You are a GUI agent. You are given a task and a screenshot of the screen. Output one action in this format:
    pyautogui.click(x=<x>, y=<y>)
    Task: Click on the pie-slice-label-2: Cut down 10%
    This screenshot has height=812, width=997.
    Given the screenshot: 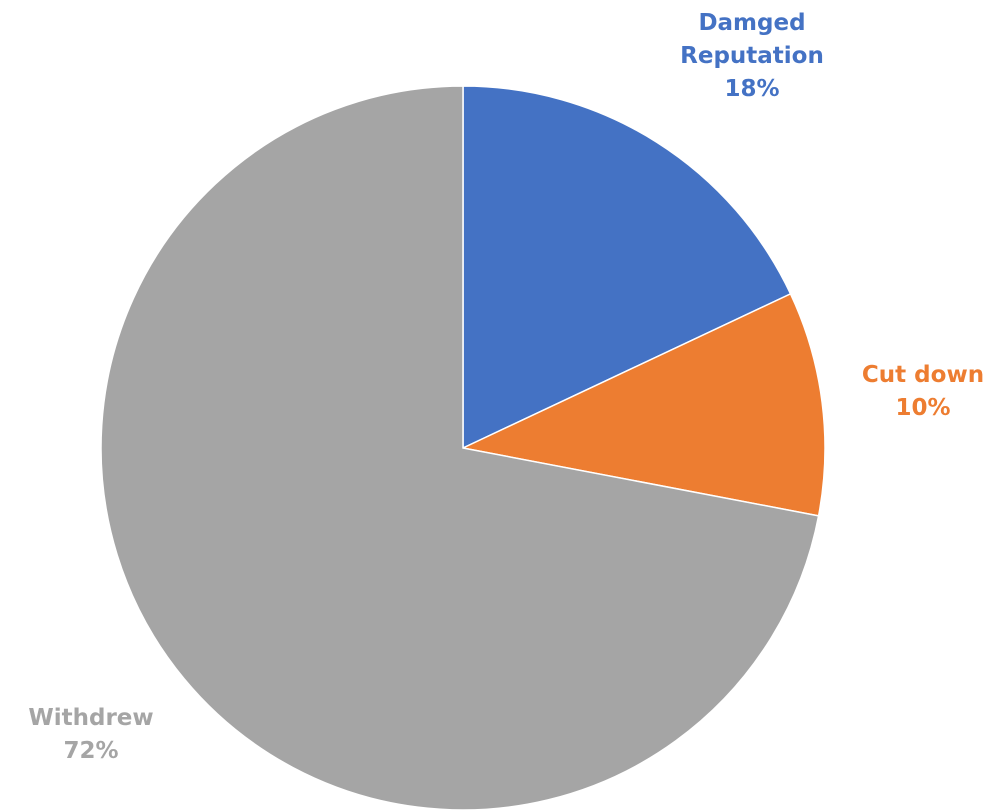 What is the action you would take?
    pyautogui.click(x=923, y=391)
    